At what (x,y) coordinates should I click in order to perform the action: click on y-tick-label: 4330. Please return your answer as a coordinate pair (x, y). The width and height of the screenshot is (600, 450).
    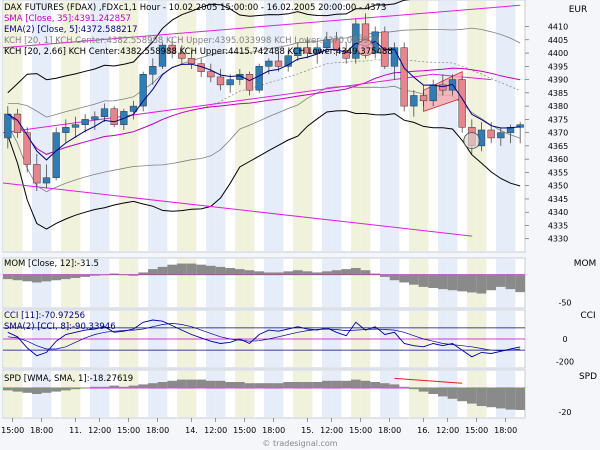
    Looking at the image, I should click on (558, 239).